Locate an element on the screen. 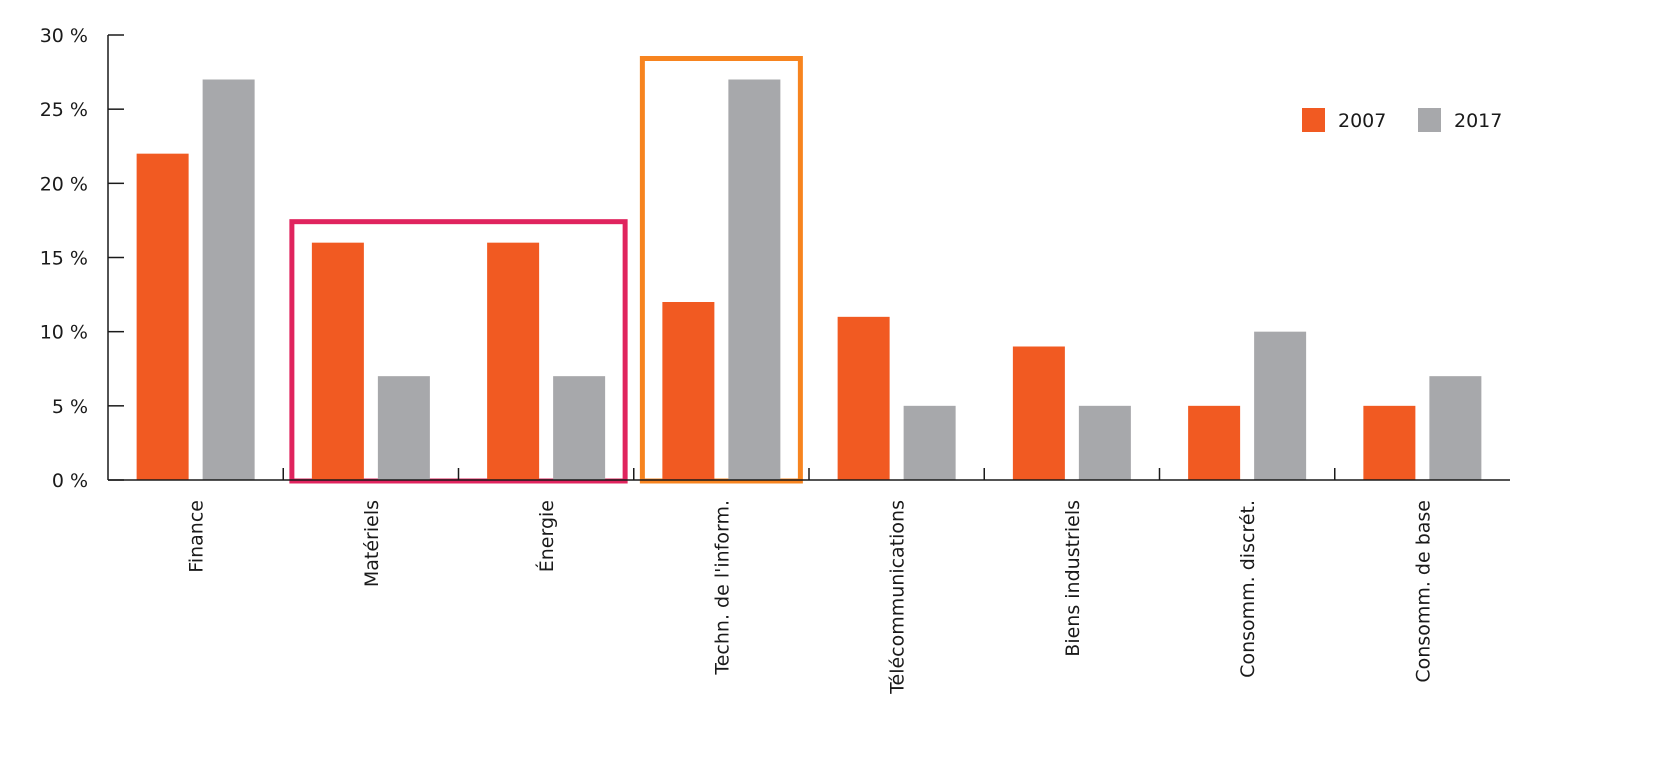 The width and height of the screenshot is (1668, 757). category-label-consomm-discret: Consomm. discrét. is located at coordinates (1248, 589).